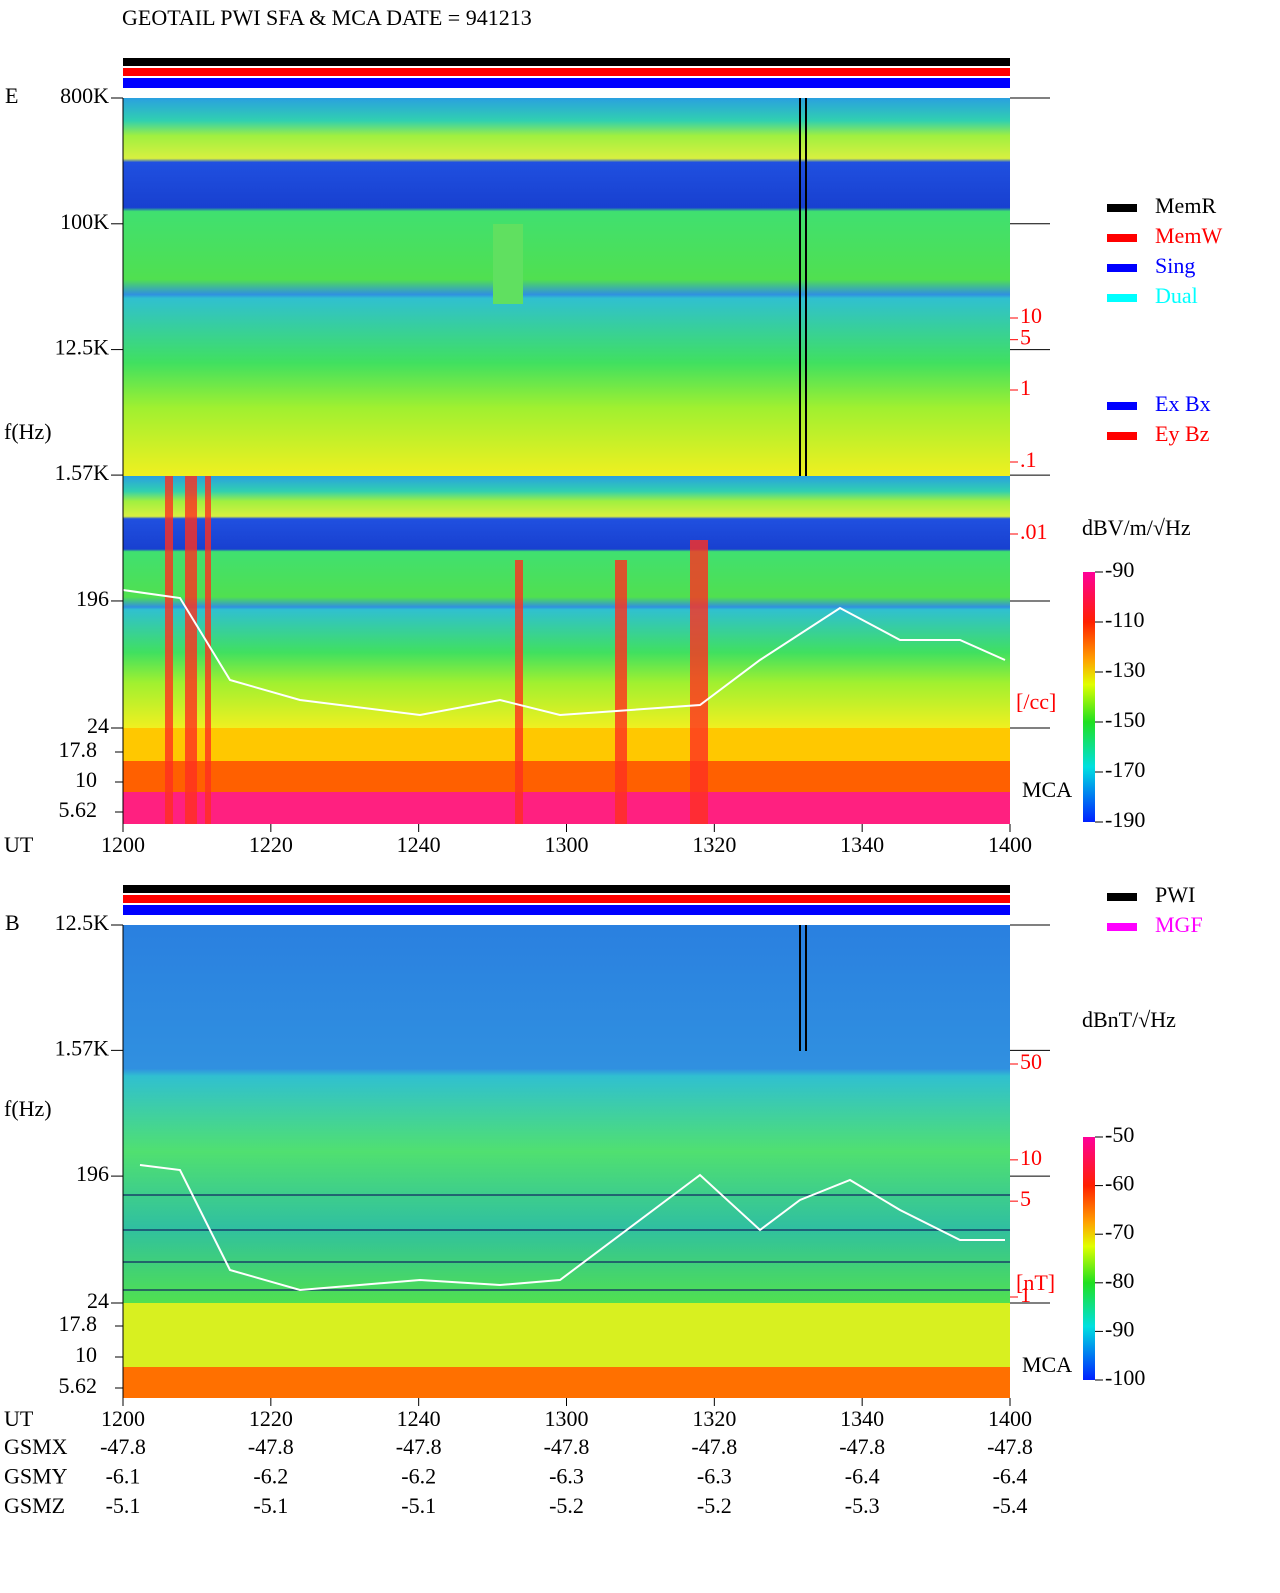 This screenshot has height=1593, width=1280. Describe the element at coordinates (1125, 619) in the screenshot. I see `colorbar-tick-label: -110` at that location.